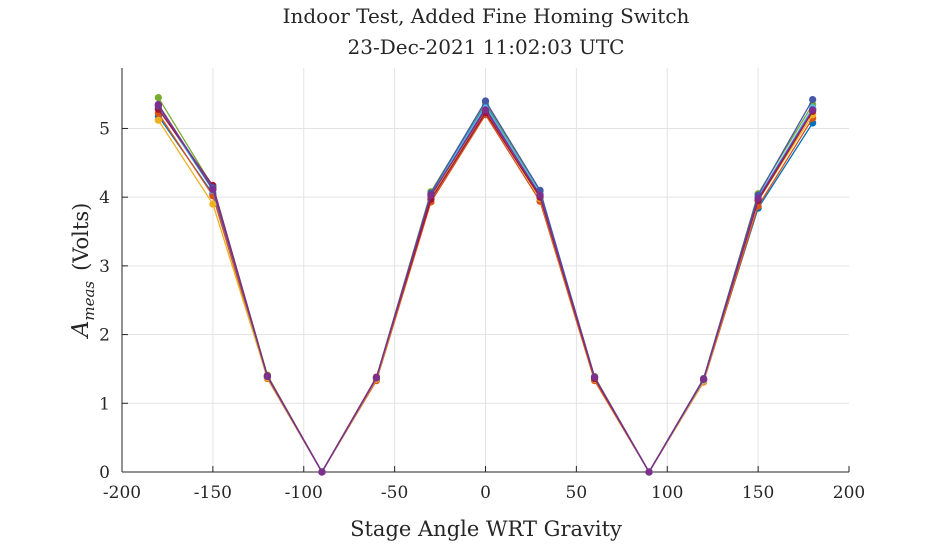  I want to click on y-axis-title-main: A, so click(81, 330).